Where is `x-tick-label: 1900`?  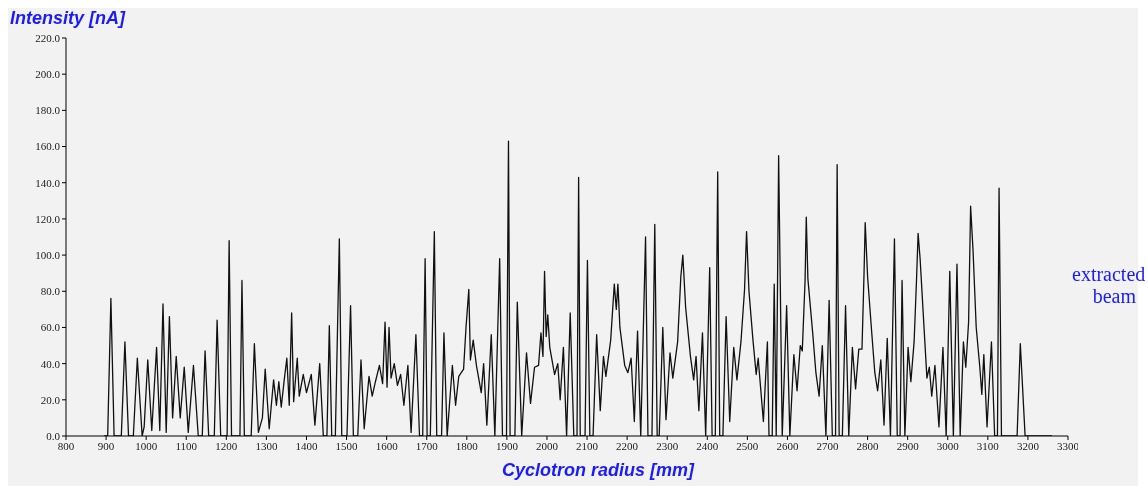 x-tick-label: 1900 is located at coordinates (507, 445).